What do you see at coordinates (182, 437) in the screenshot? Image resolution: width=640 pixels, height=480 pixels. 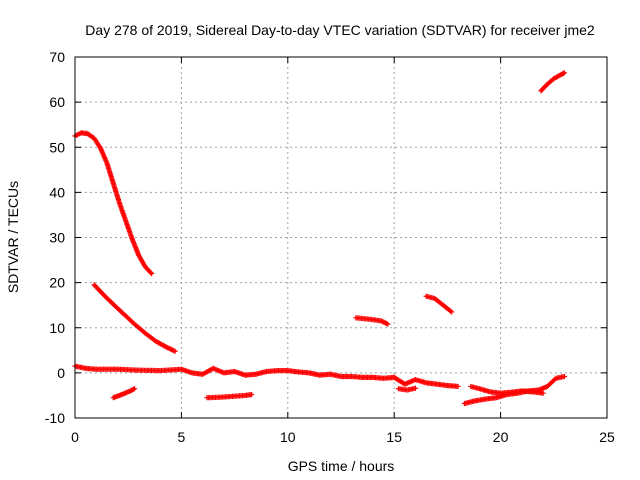 I see `x-tick-label: 5` at bounding box center [182, 437].